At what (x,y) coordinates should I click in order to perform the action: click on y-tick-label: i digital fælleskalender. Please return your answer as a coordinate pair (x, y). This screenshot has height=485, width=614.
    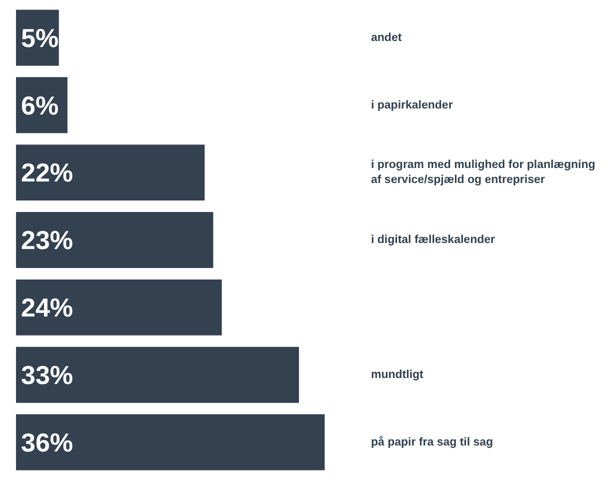
    Looking at the image, I should click on (433, 240).